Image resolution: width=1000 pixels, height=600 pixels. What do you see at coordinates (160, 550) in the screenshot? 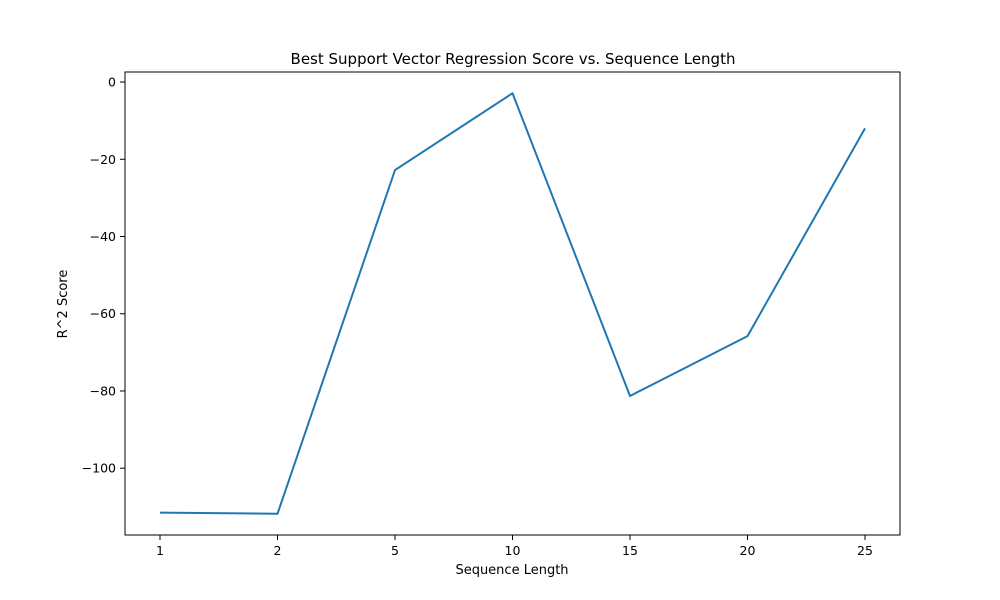
I see `x-tick-label: 1` at bounding box center [160, 550].